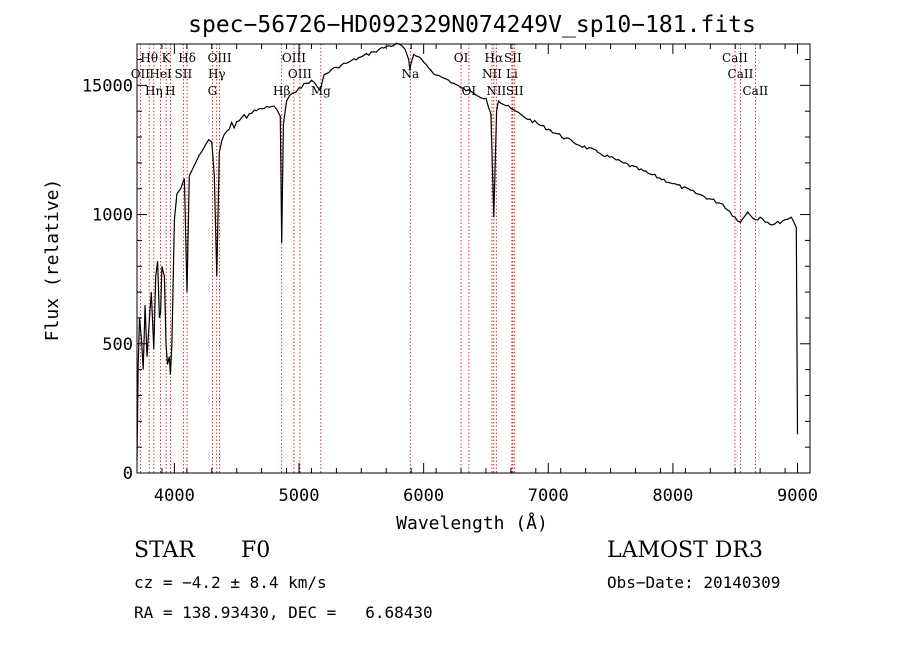 The image size is (900, 649). What do you see at coordinates (423, 496) in the screenshot?
I see `x-tick-label-2: 6000` at bounding box center [423, 496].